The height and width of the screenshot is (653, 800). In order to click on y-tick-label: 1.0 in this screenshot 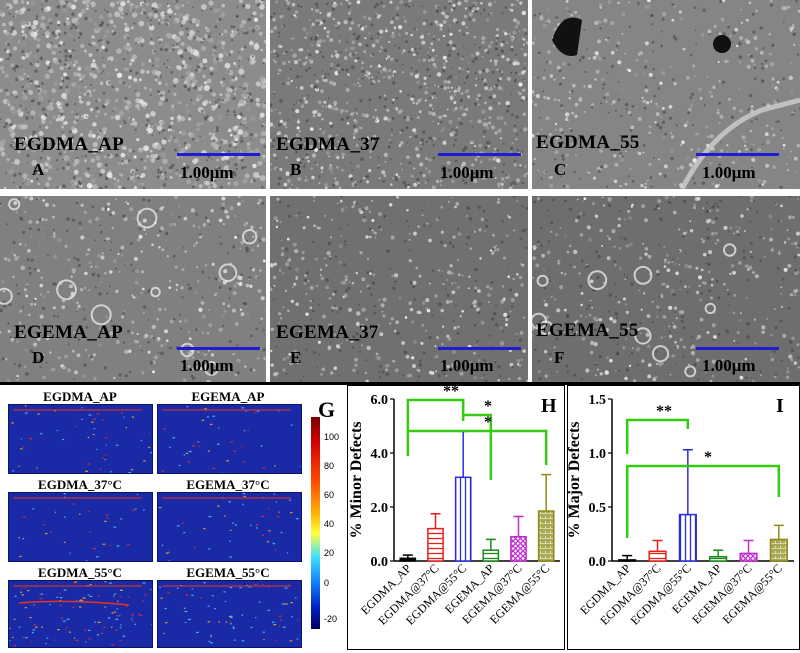, I will do `click(598, 454)`.